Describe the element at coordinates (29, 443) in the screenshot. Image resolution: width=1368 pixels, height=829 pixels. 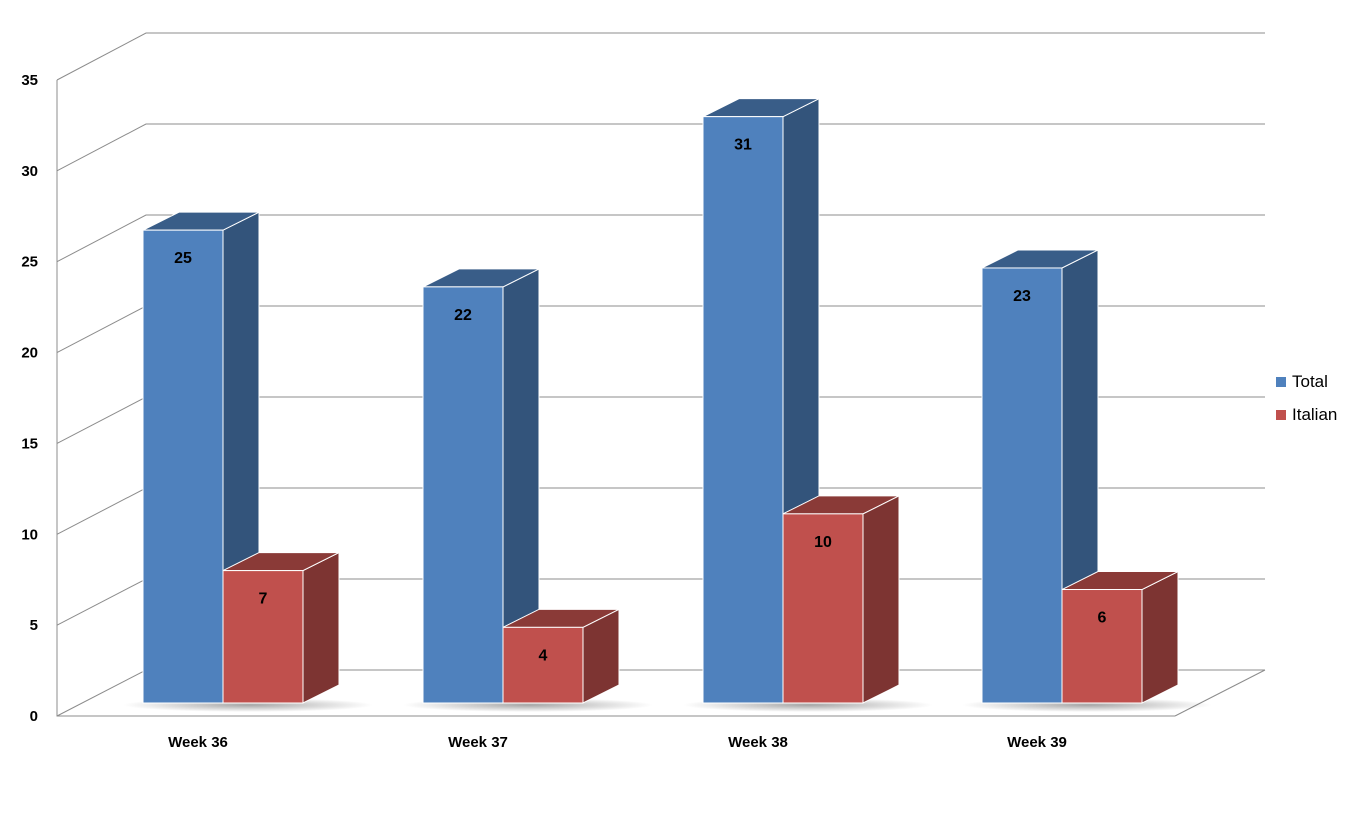
I see `y-tick-label: 15` at that location.